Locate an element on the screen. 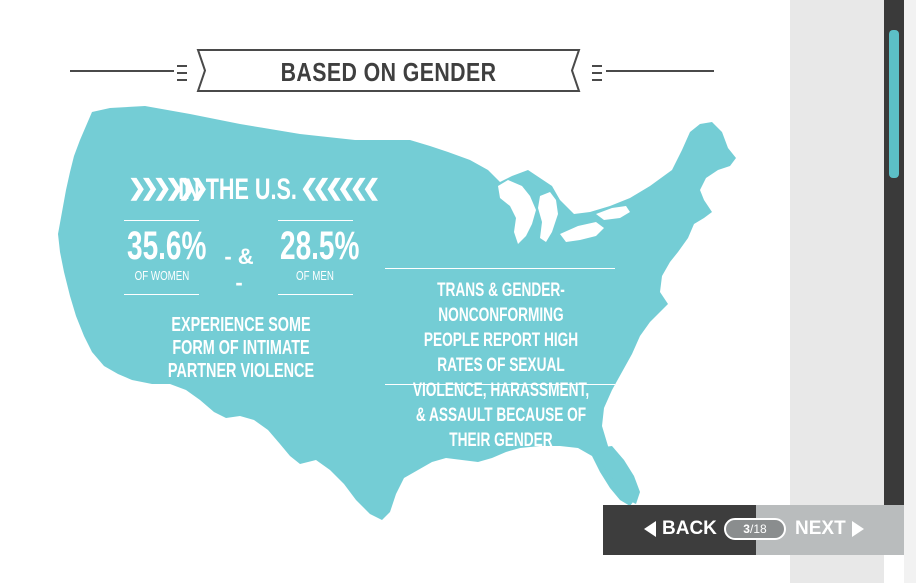 The height and width of the screenshot is (583, 916). back-button: BACK is located at coordinates (684, 529).